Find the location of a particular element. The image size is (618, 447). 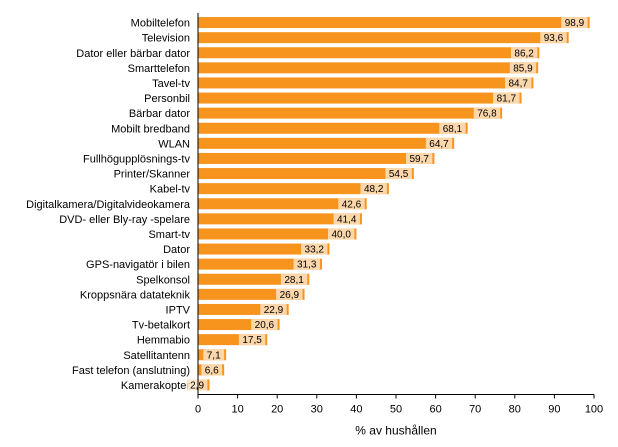

value-label: 54,5 is located at coordinates (399, 174).